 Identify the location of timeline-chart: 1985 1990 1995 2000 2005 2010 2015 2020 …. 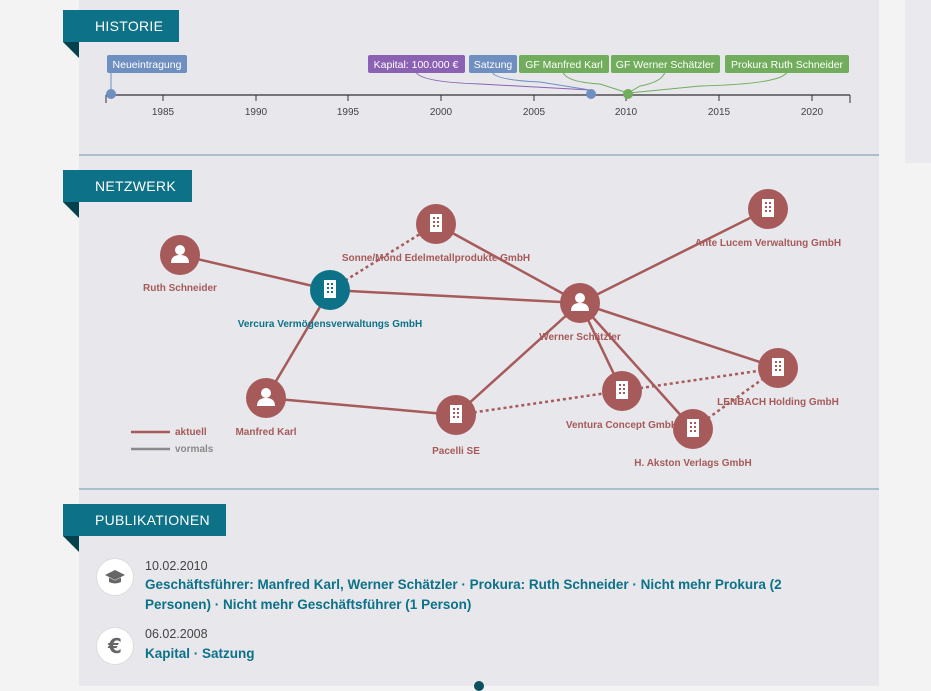
(478, 86).